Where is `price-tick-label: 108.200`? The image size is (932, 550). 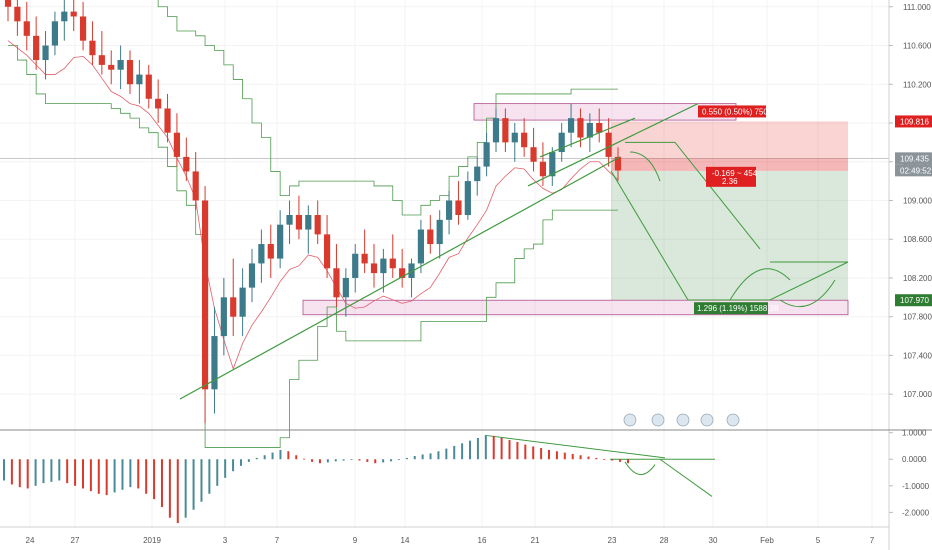
price-tick-label: 108.200 is located at coordinates (917, 278).